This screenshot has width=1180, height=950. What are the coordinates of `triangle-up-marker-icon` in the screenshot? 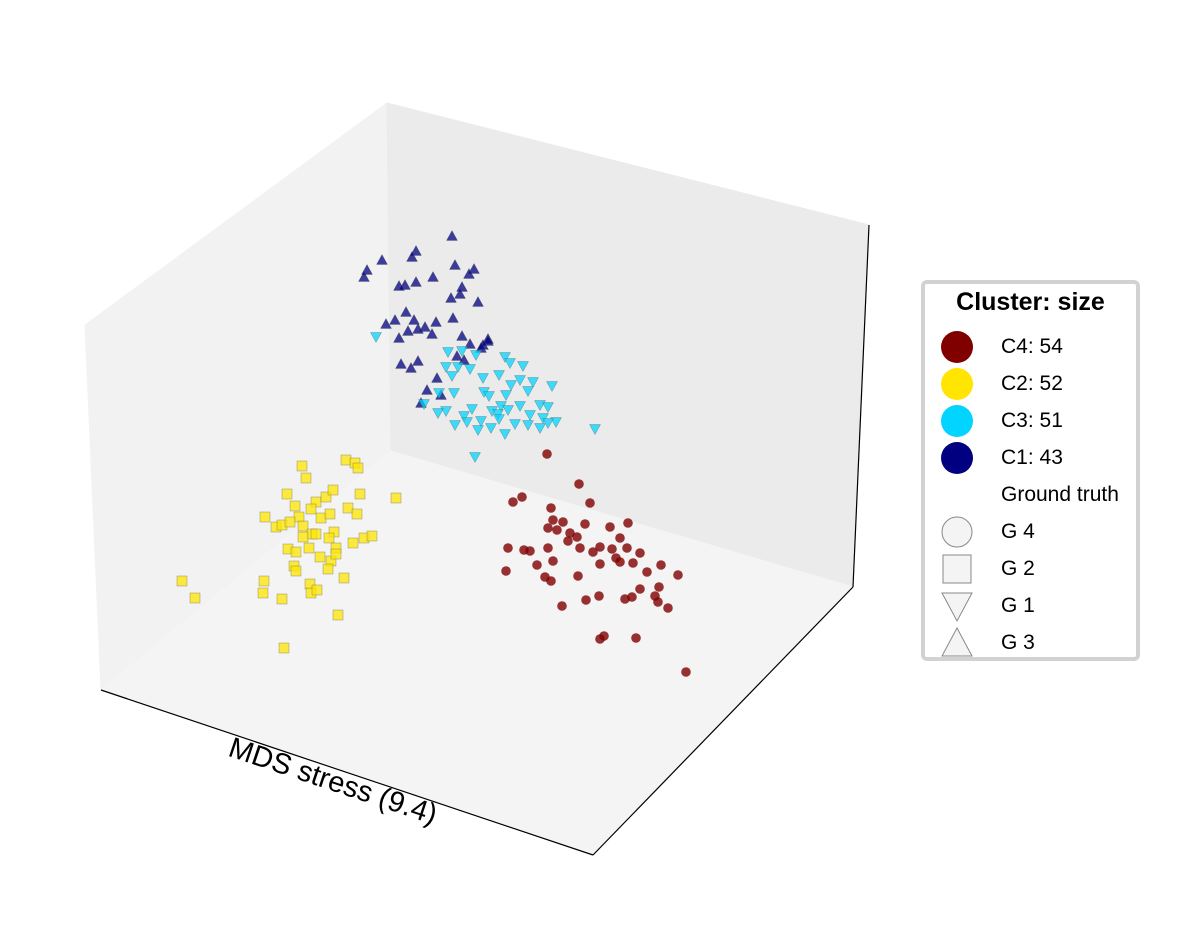 It's located at (957, 641).